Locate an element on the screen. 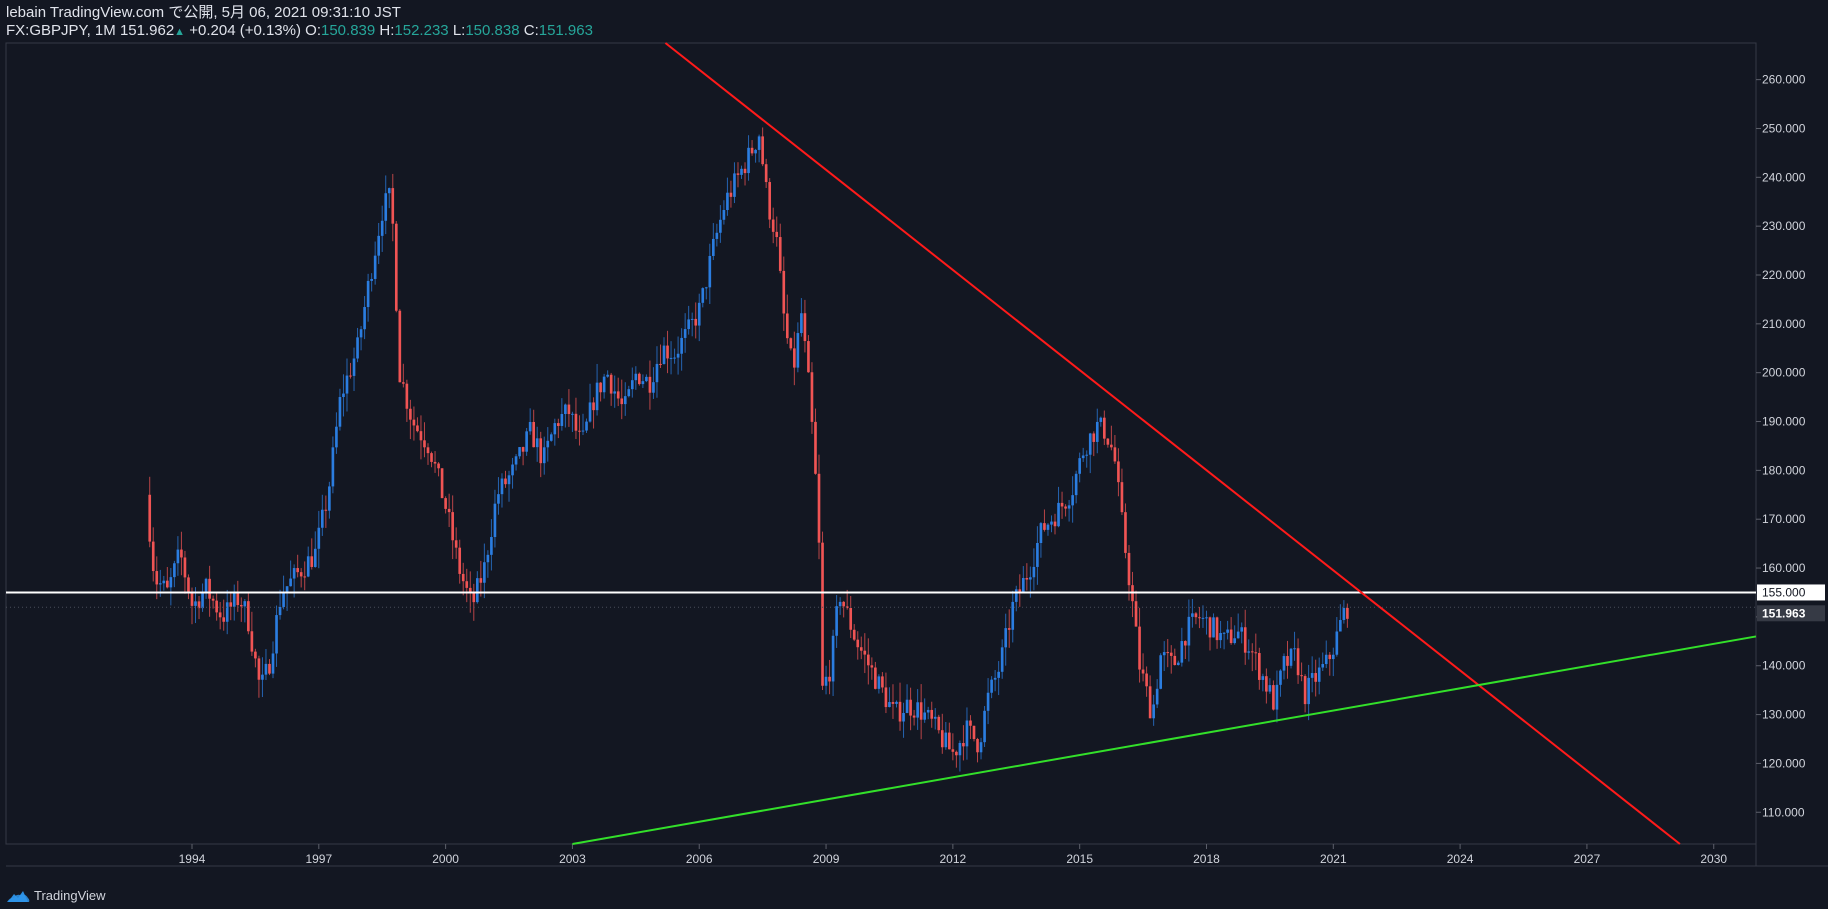  y-tick-label: 160.000 is located at coordinates (1784, 568).